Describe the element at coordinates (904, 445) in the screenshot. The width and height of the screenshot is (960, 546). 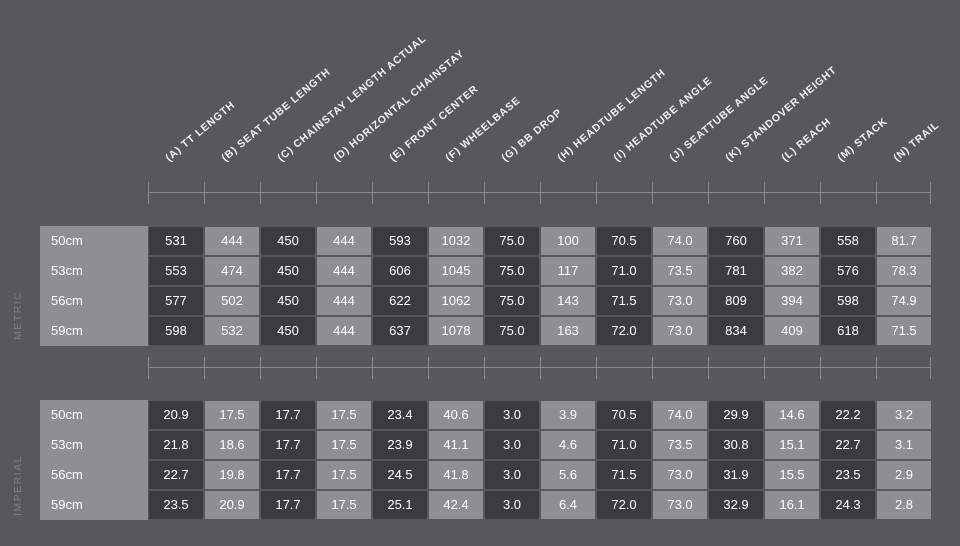
I see `table-cell: 3.1` at that location.